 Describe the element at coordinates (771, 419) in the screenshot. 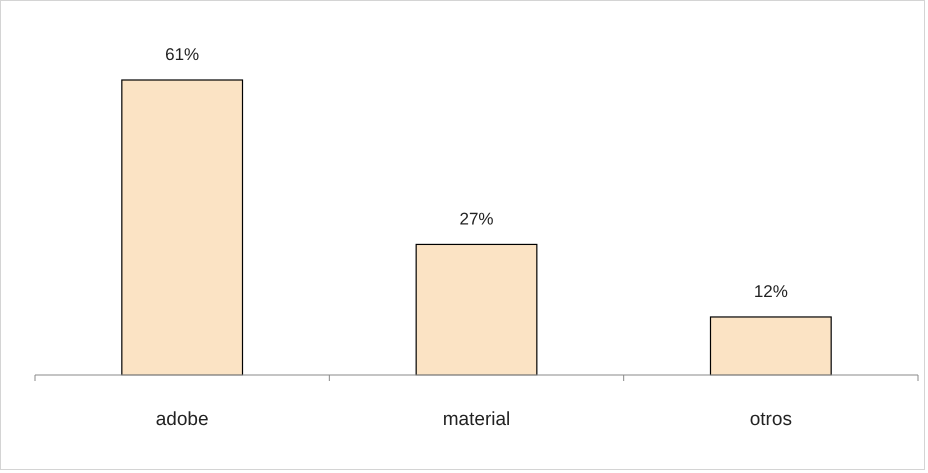

I see `x-tick-label: otros` at that location.